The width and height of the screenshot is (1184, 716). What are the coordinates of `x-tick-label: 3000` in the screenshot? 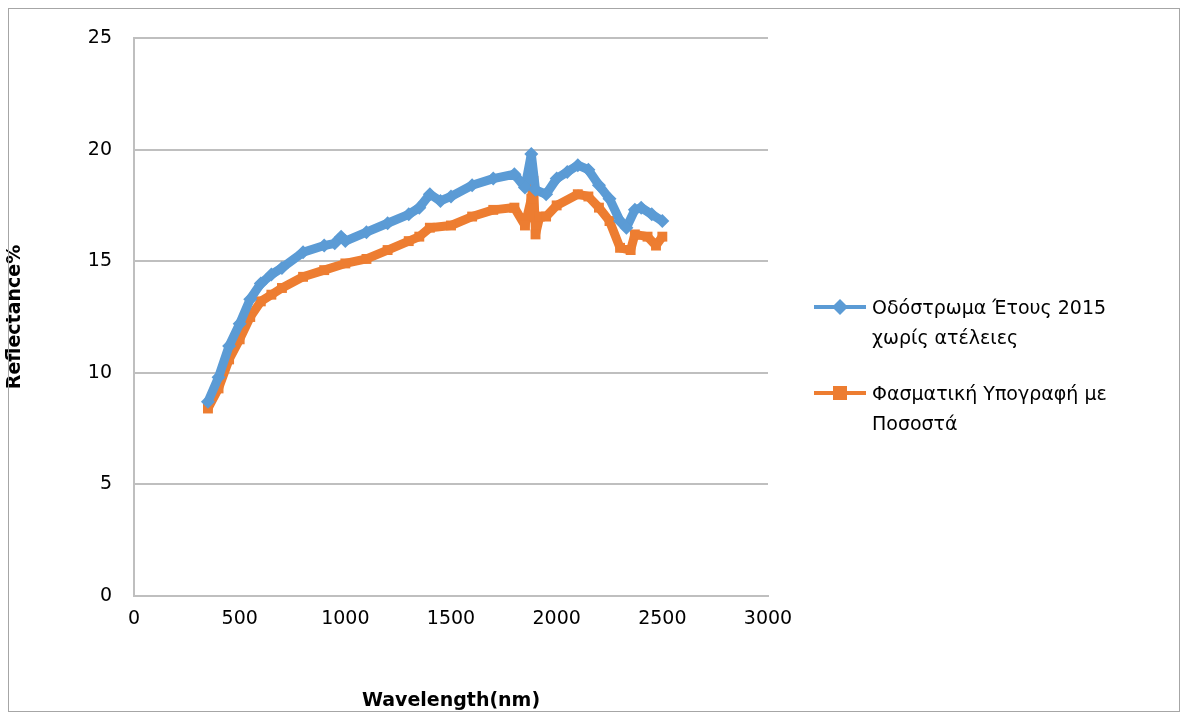 It's located at (768, 617).